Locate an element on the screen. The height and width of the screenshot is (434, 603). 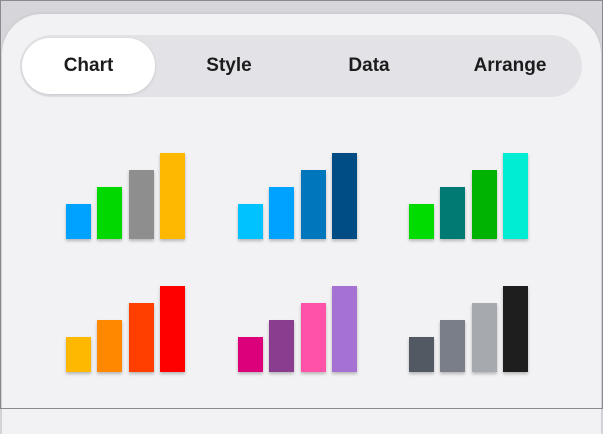
tab-style: Style is located at coordinates (229, 65).